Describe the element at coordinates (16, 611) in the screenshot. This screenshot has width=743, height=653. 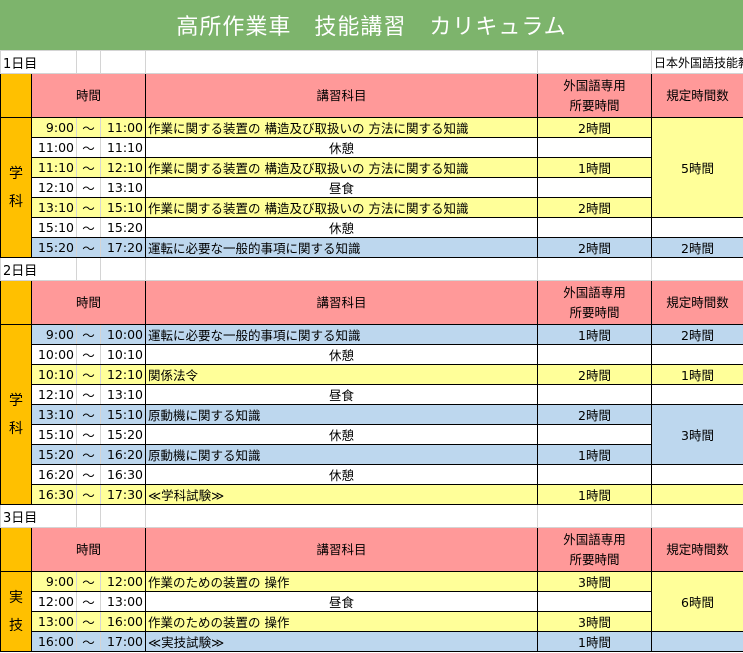
I see `category-cell: 実 技` at that location.